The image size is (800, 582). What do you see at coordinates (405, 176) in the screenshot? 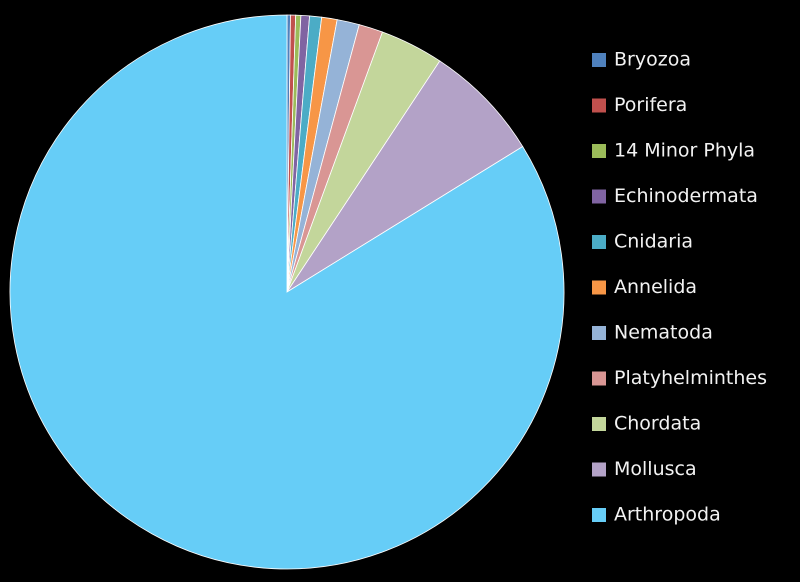
I see `pie-slice` at bounding box center [405, 176].